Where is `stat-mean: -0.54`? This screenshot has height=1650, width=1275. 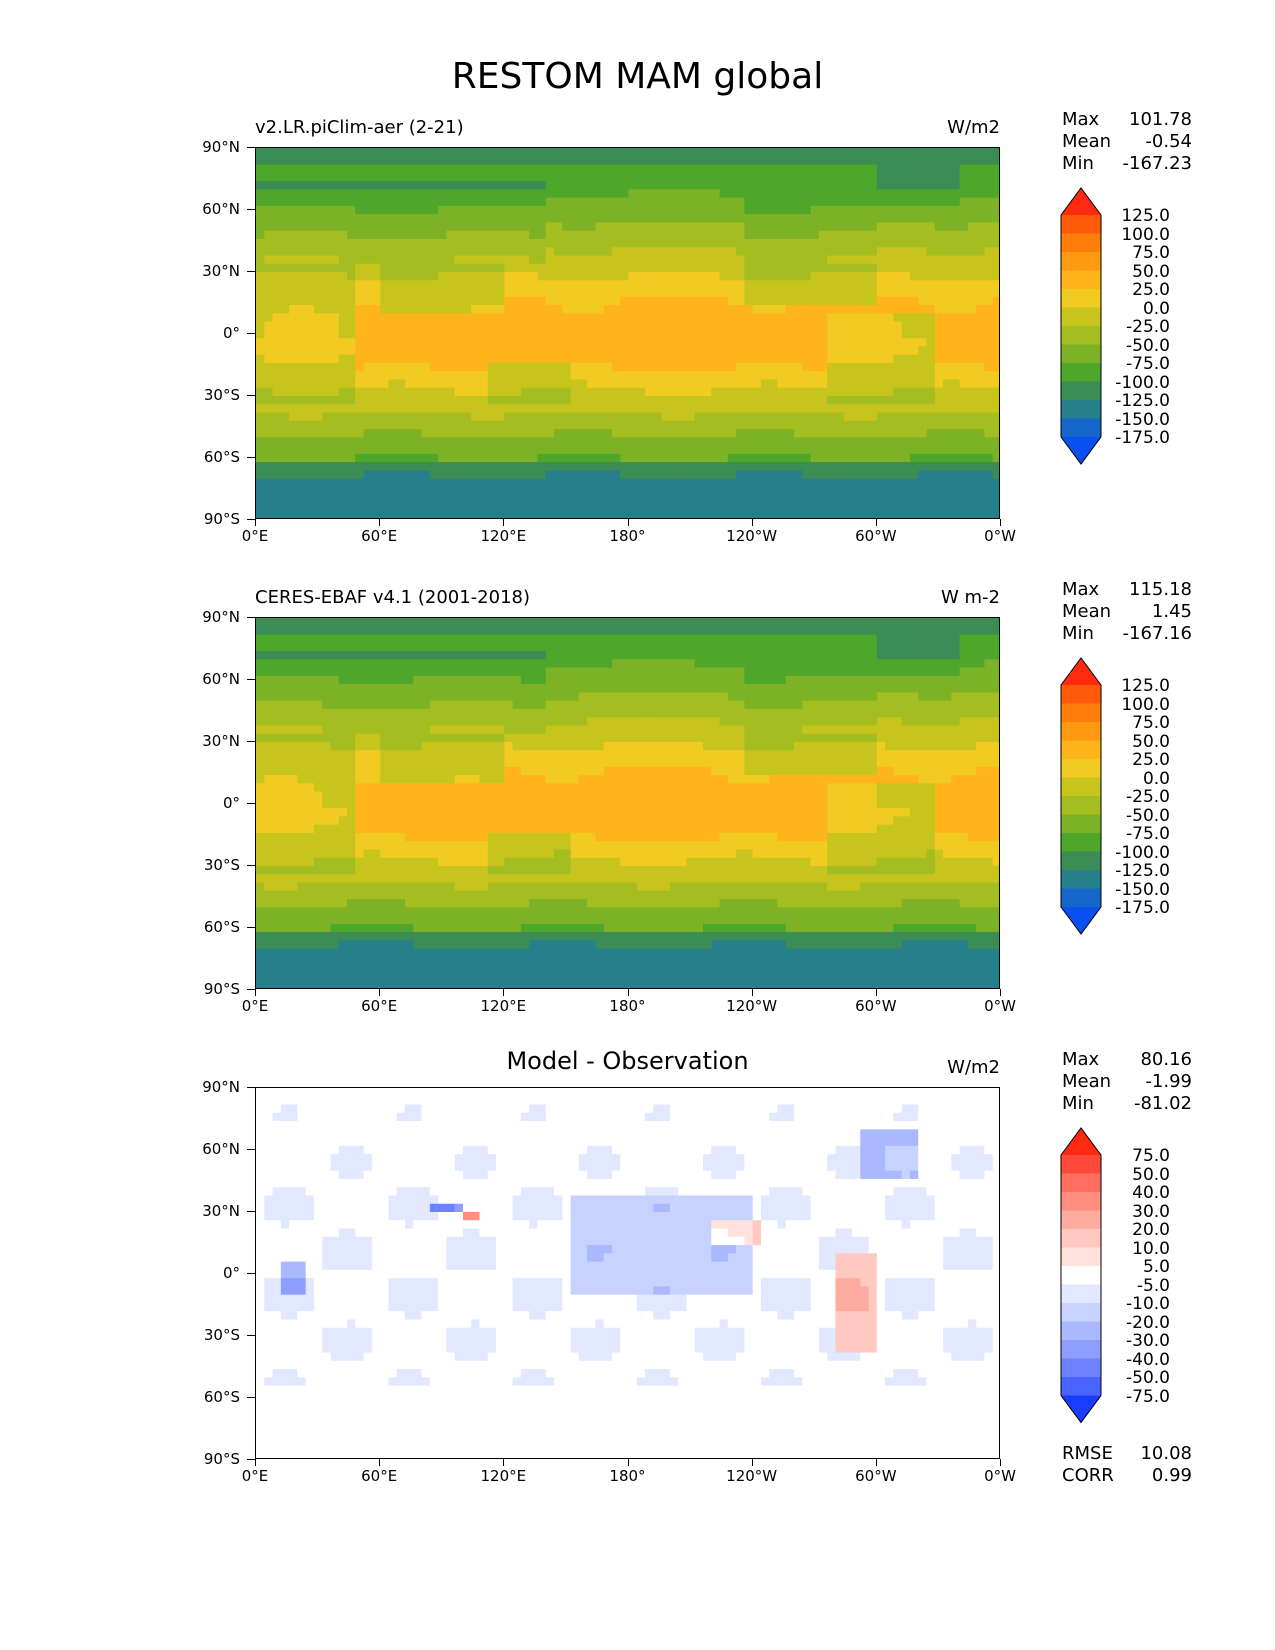 stat-mean: -0.54 is located at coordinates (1168, 141).